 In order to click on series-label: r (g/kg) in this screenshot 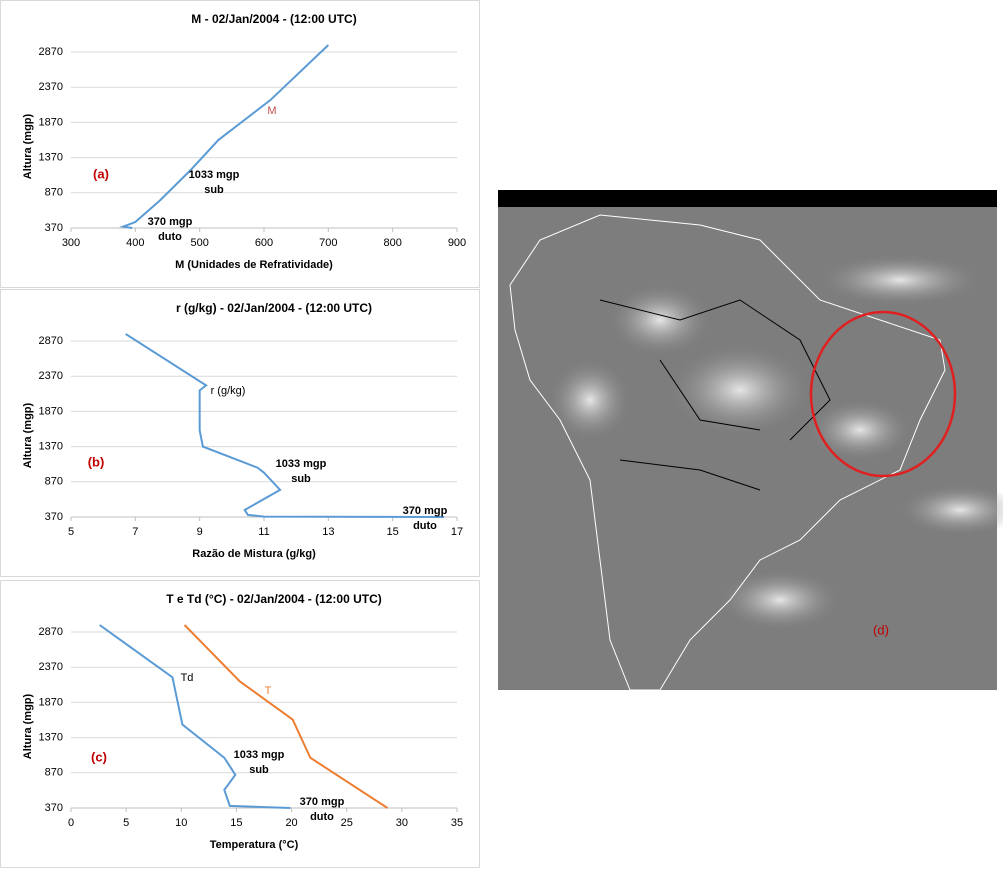, I will do `click(228, 391)`.